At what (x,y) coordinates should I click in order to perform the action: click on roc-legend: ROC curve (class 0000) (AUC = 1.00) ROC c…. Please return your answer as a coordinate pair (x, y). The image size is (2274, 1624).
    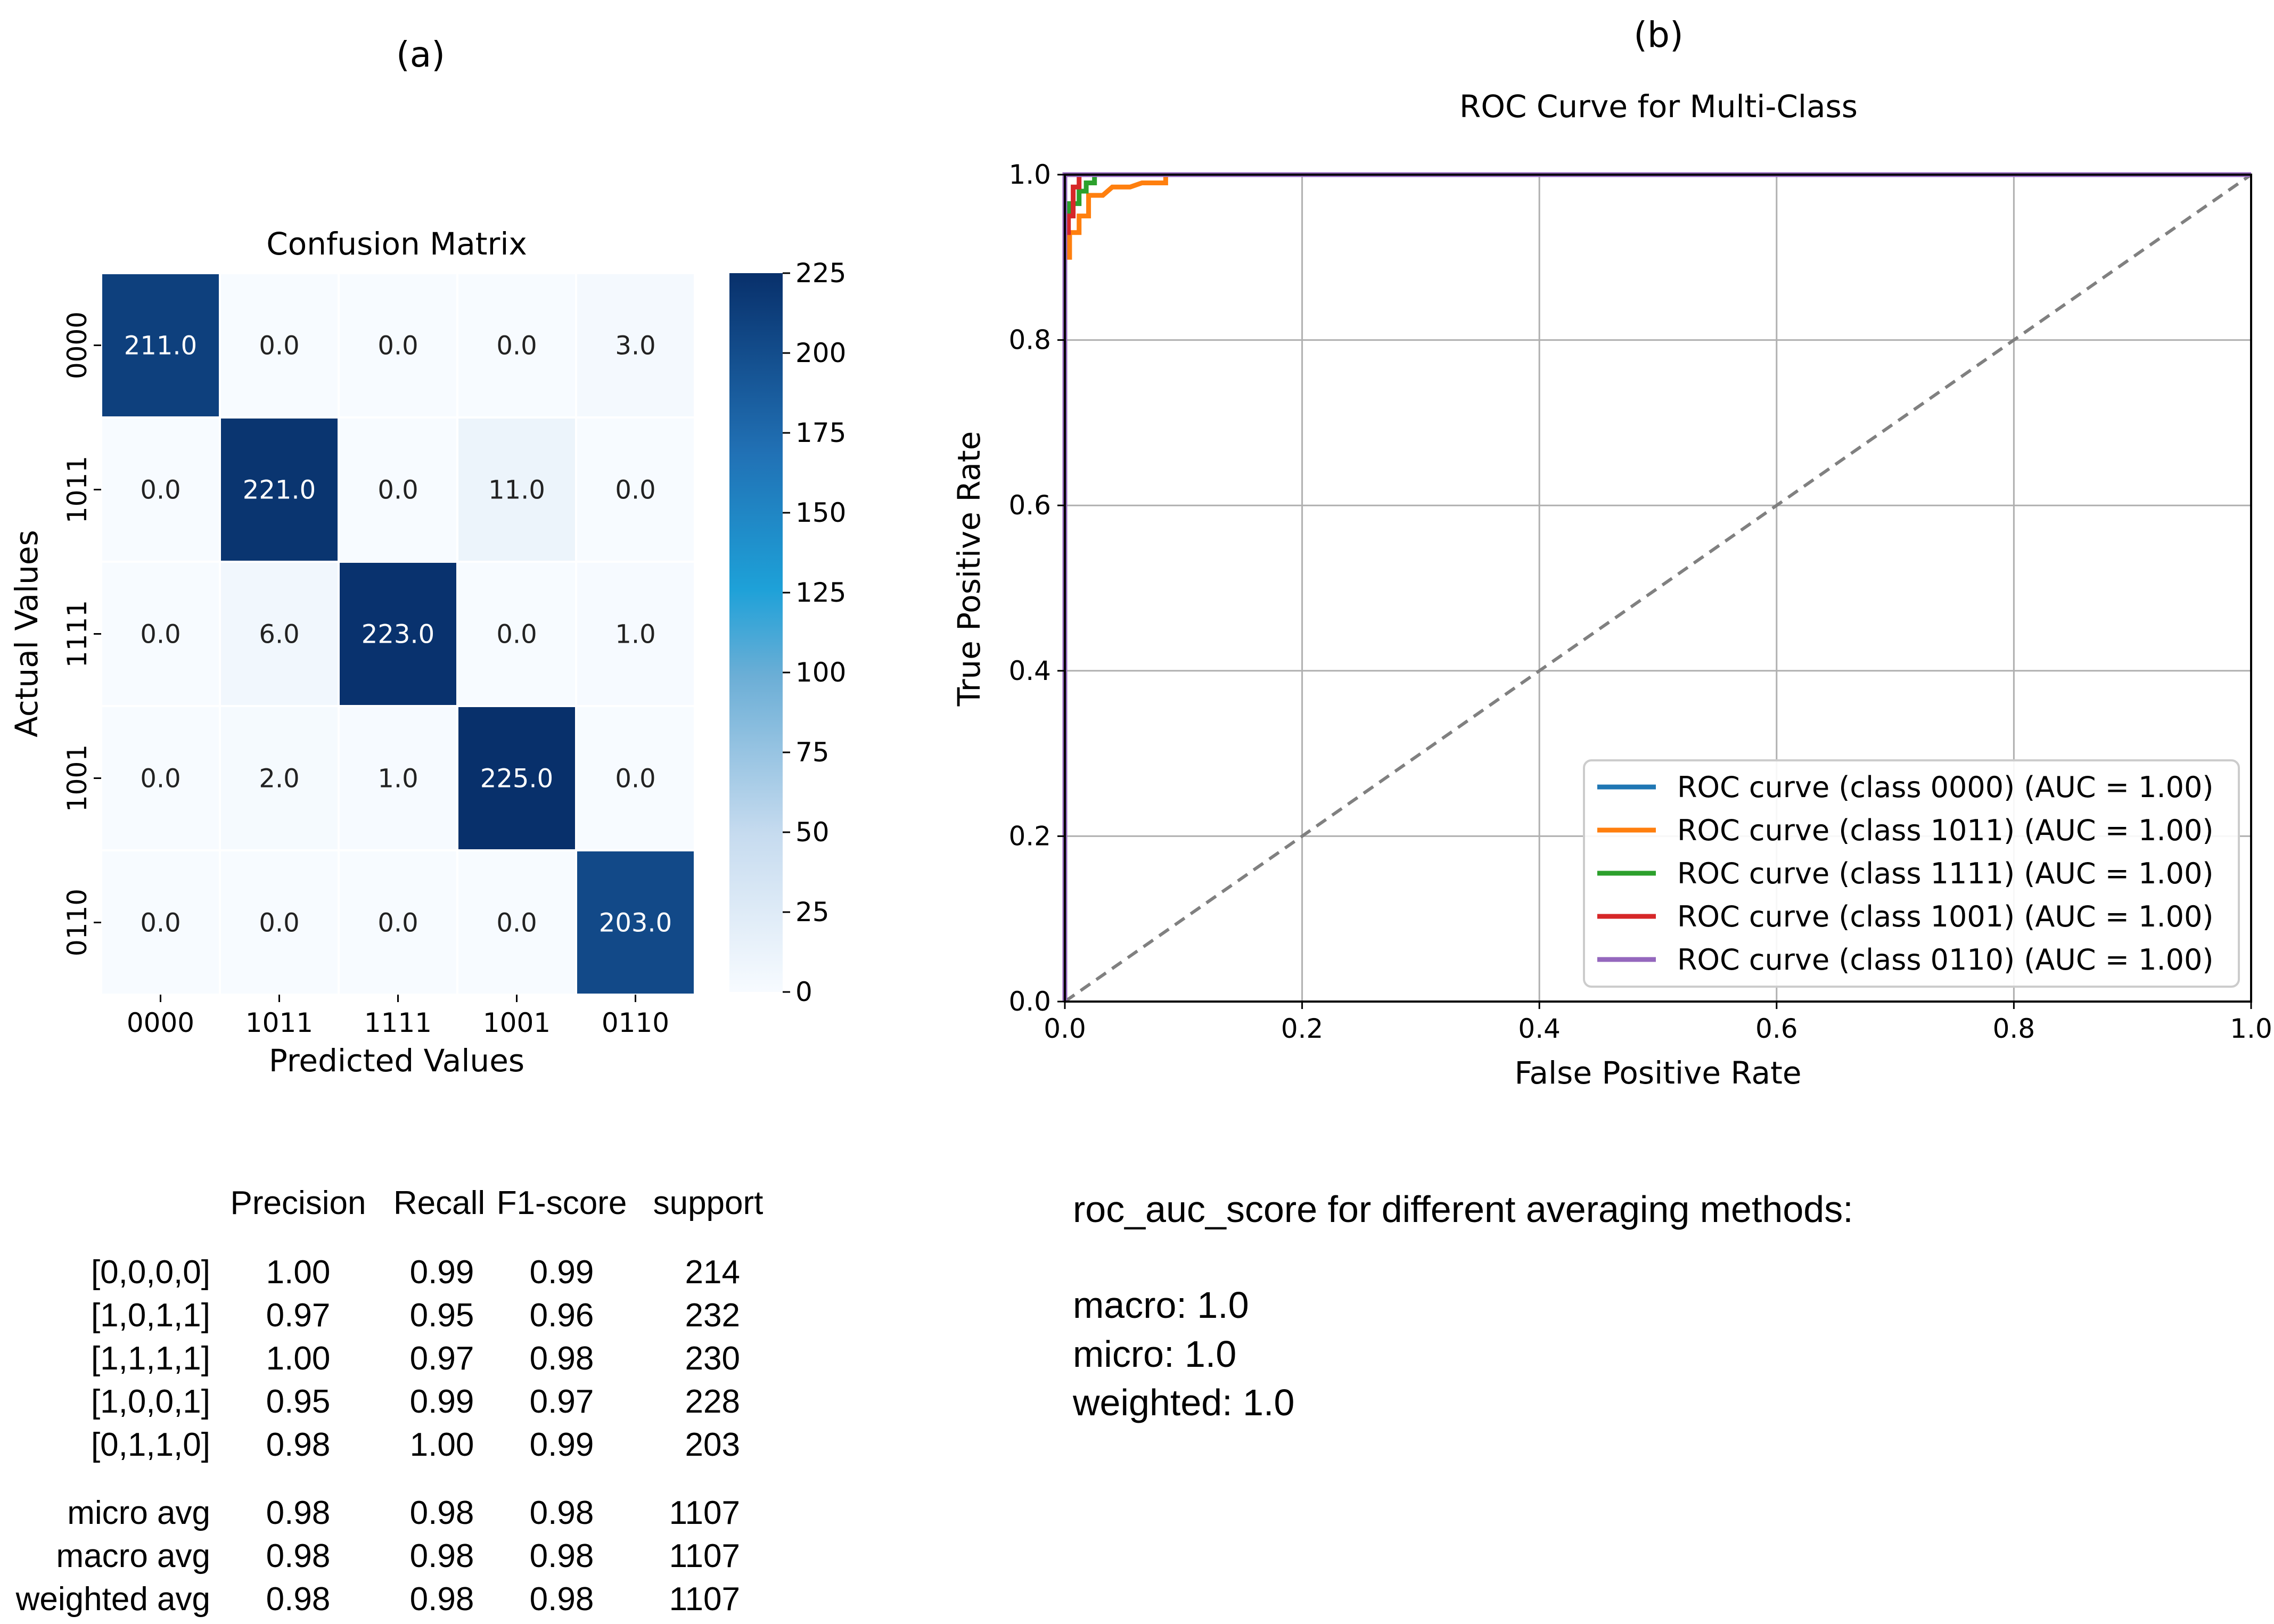
    Looking at the image, I should click on (1911, 873).